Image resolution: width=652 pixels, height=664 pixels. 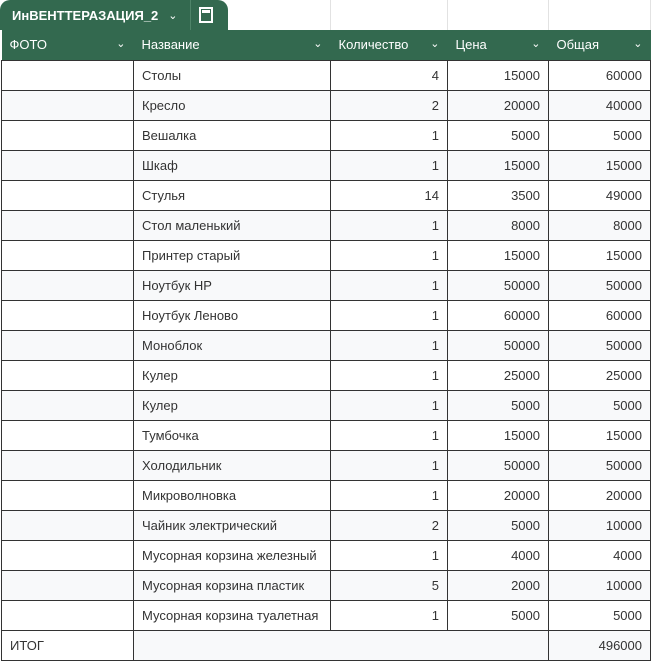 I want to click on quantity-cell: 5, so click(x=389, y=585).